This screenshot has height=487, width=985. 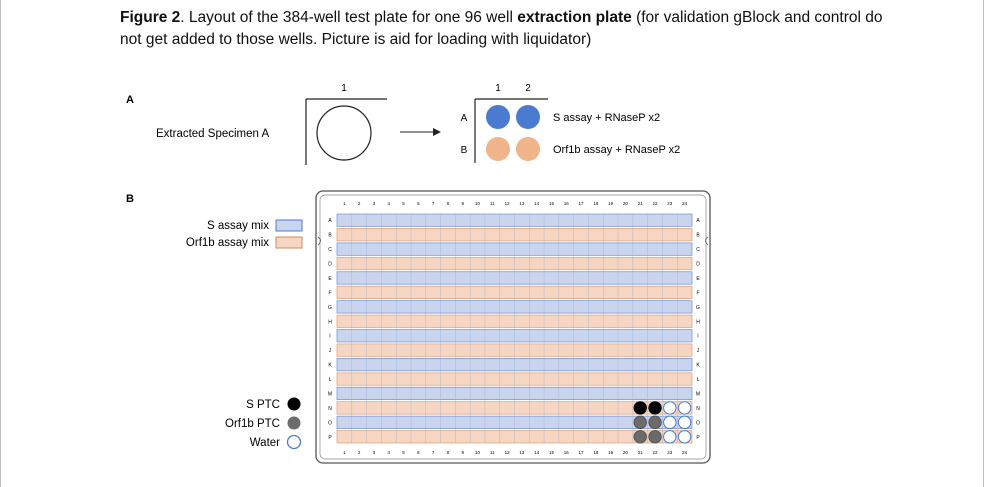 What do you see at coordinates (330, 366) in the screenshot?
I see `row-label-left-K: K` at bounding box center [330, 366].